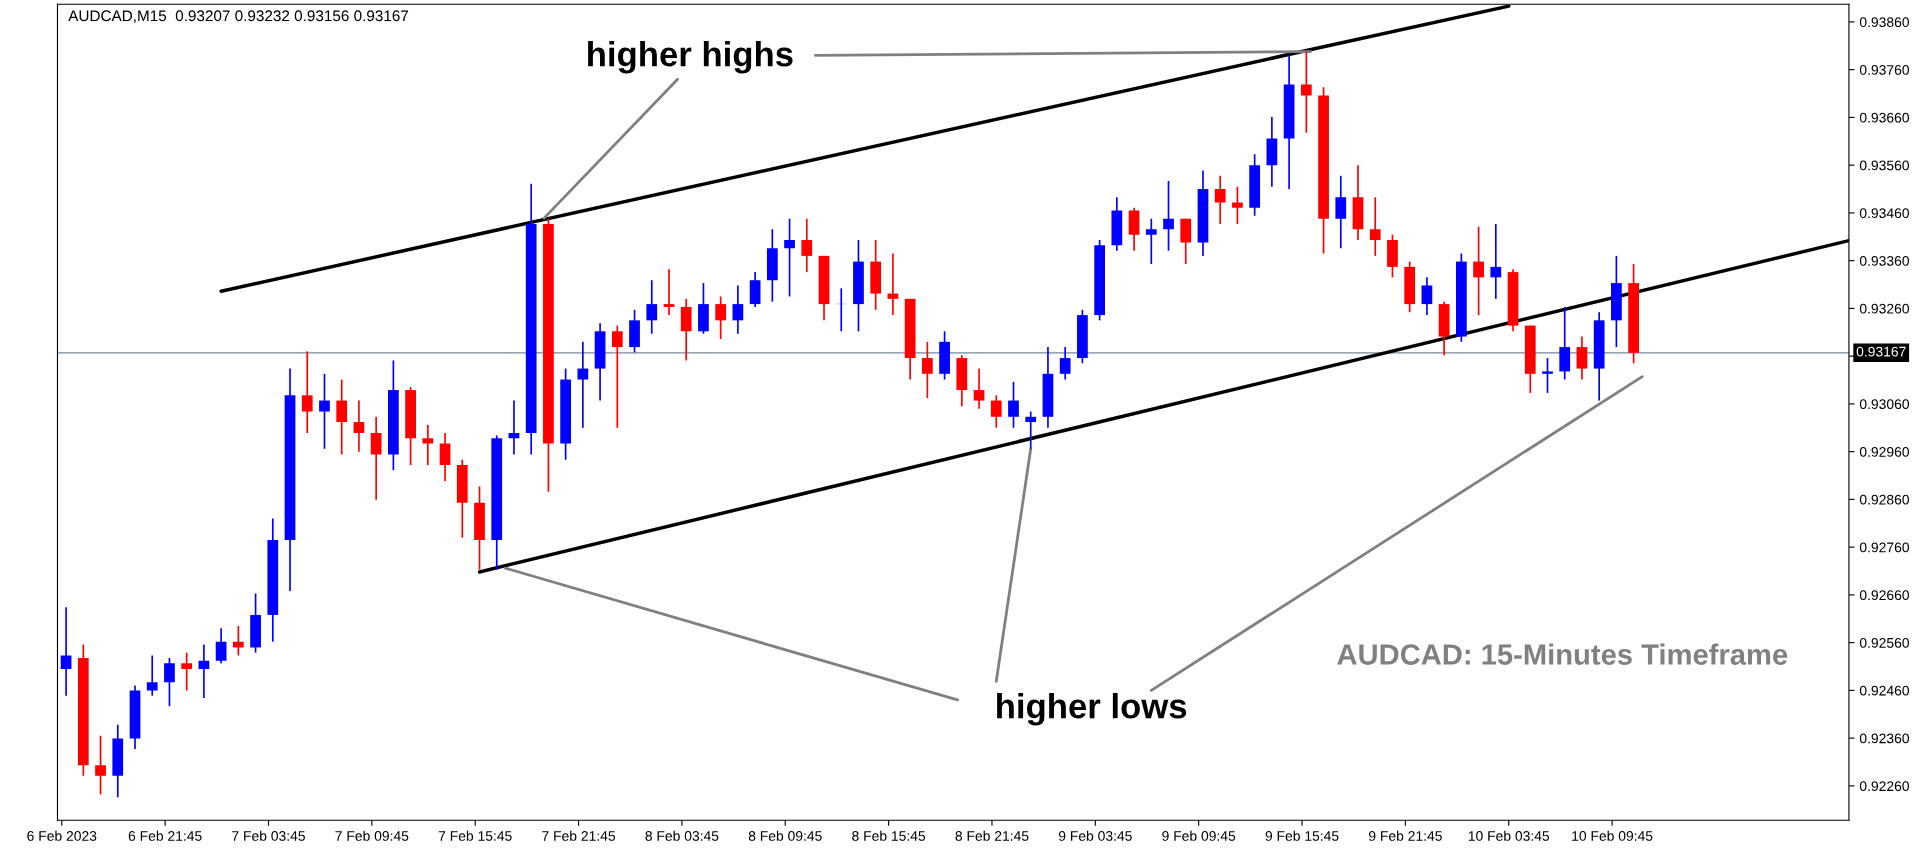 This screenshot has height=850, width=1916. I want to click on annotation: AUDCAD: 15-Minutes Timeframe, so click(1562, 654).